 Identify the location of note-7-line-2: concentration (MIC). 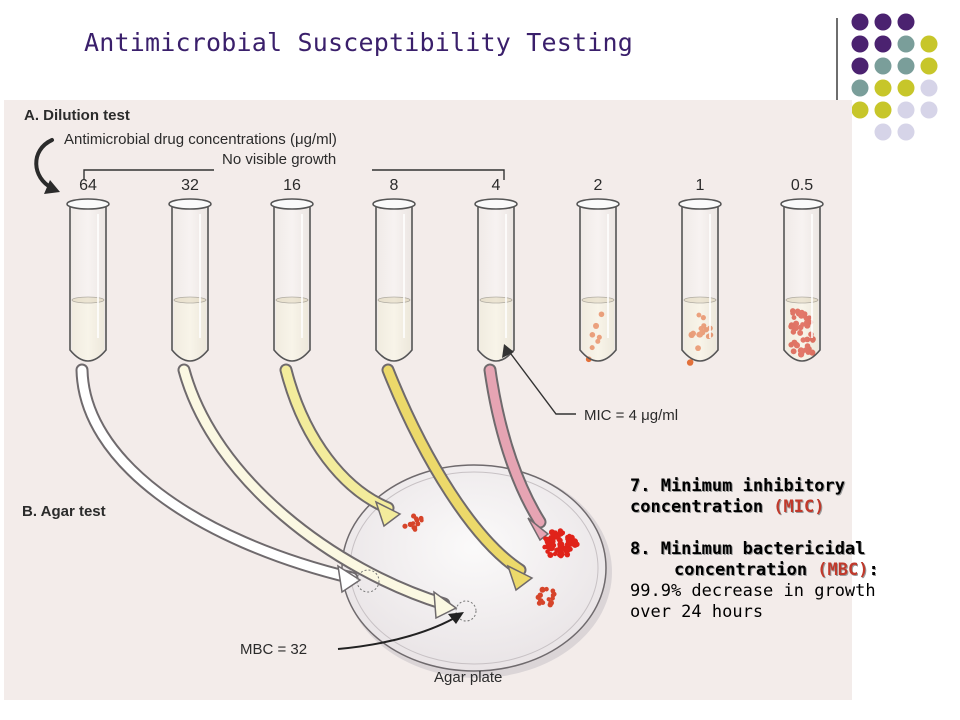
(795, 507).